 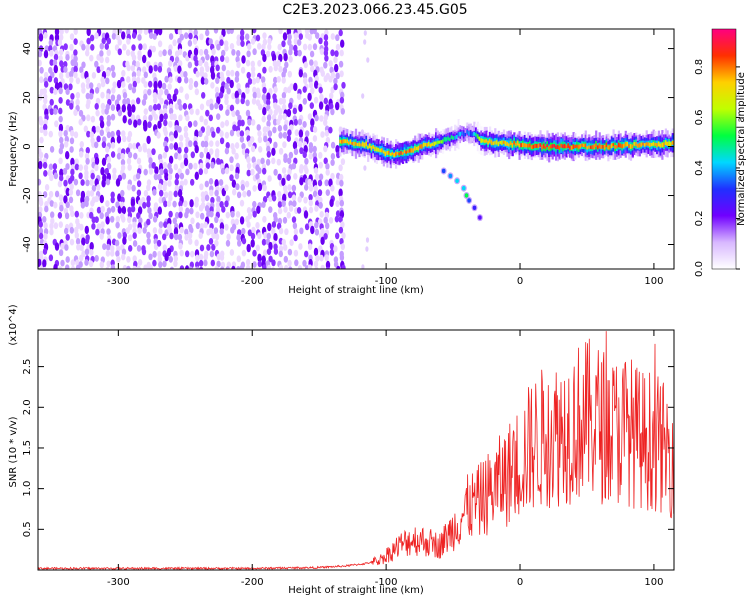 I want to click on secondary-trace-cell, so click(x=474, y=207).